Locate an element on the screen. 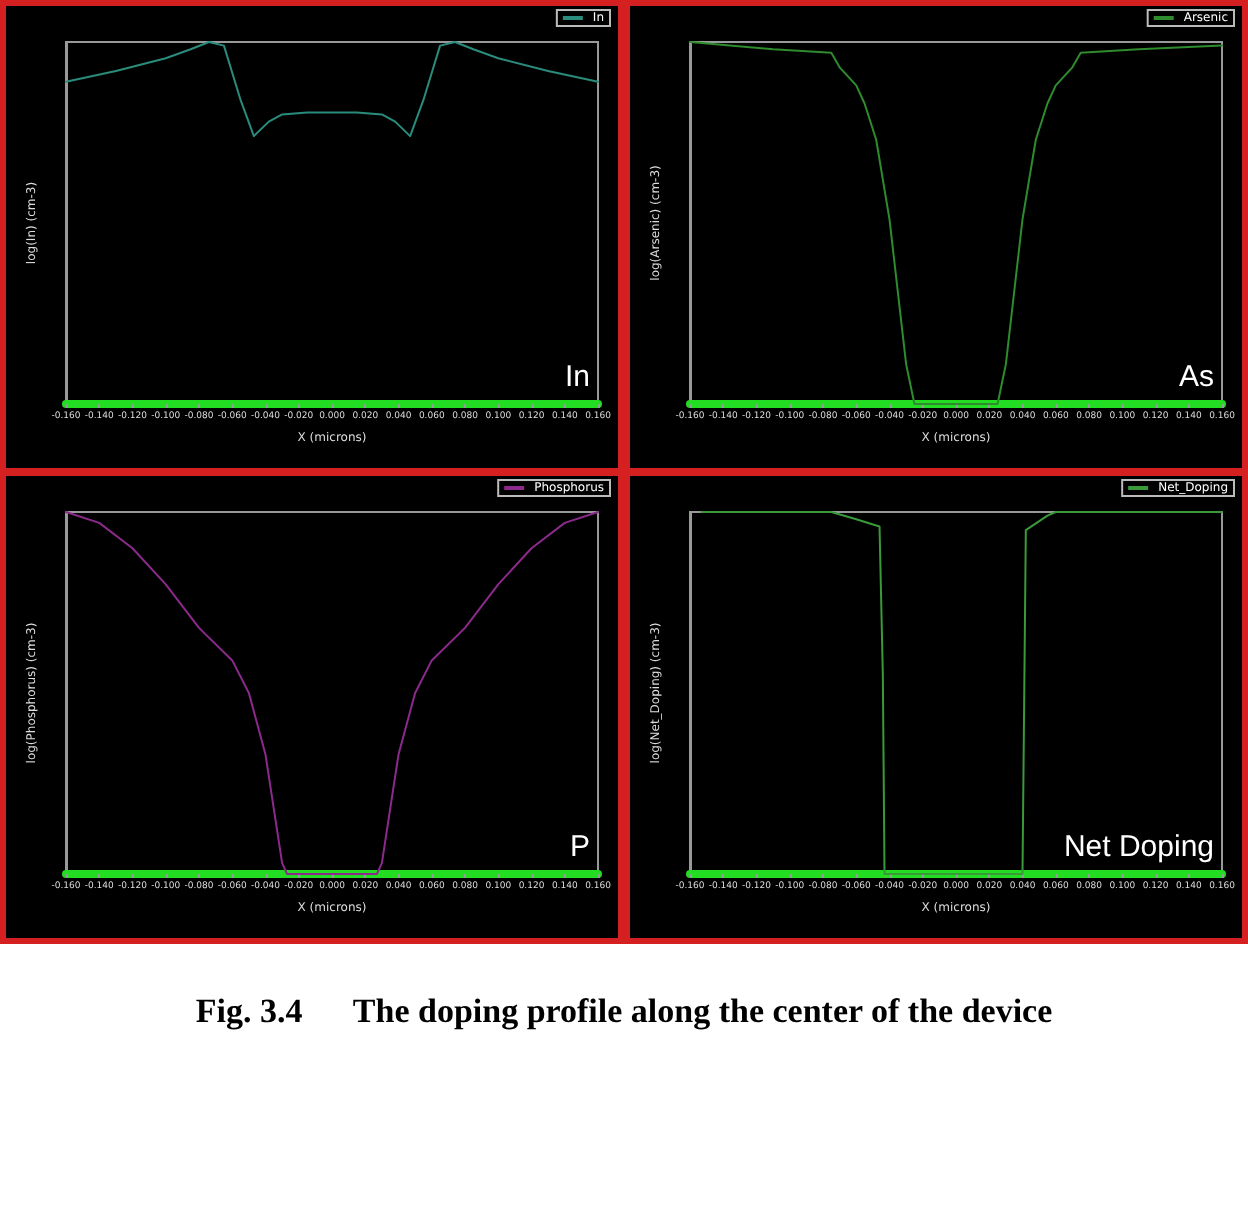 This screenshot has width=1248, height=1218. annotation: Net Doping is located at coordinates (1139, 847).